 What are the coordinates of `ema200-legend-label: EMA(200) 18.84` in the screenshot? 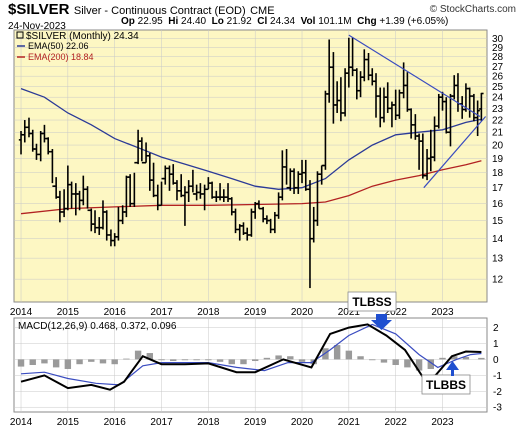 It's located at (61, 57).